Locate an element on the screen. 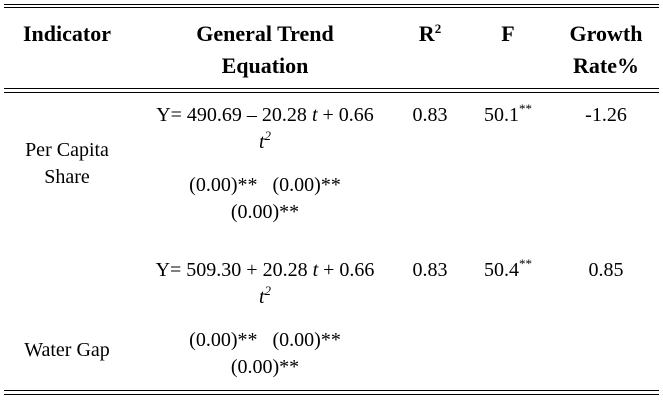 The width and height of the screenshot is (663, 403). growth-rate: -1.26 is located at coordinates (606, 115).